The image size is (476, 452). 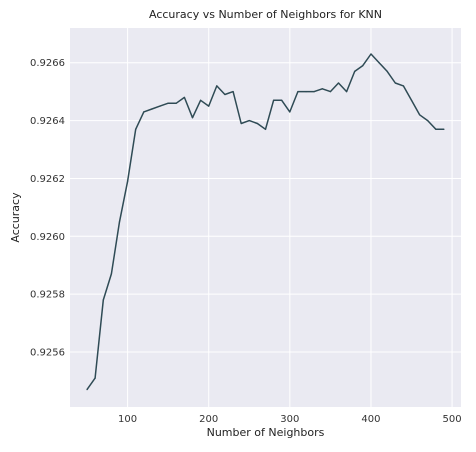 I want to click on x-tick-label: 300, so click(x=289, y=419).